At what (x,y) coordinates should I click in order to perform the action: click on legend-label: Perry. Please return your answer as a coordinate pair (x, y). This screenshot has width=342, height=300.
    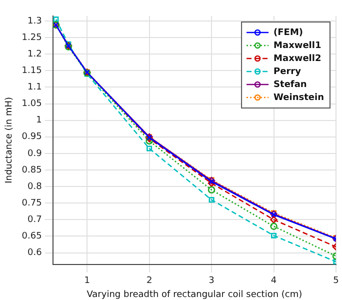
    Looking at the image, I should click on (288, 71).